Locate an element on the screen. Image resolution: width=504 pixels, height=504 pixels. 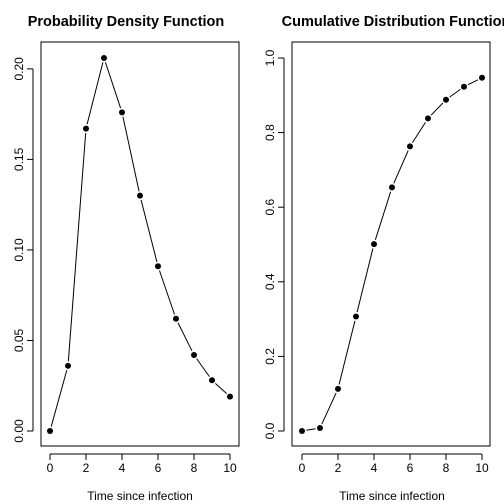
cdf-x-tick-label: 2 is located at coordinates (338, 468).